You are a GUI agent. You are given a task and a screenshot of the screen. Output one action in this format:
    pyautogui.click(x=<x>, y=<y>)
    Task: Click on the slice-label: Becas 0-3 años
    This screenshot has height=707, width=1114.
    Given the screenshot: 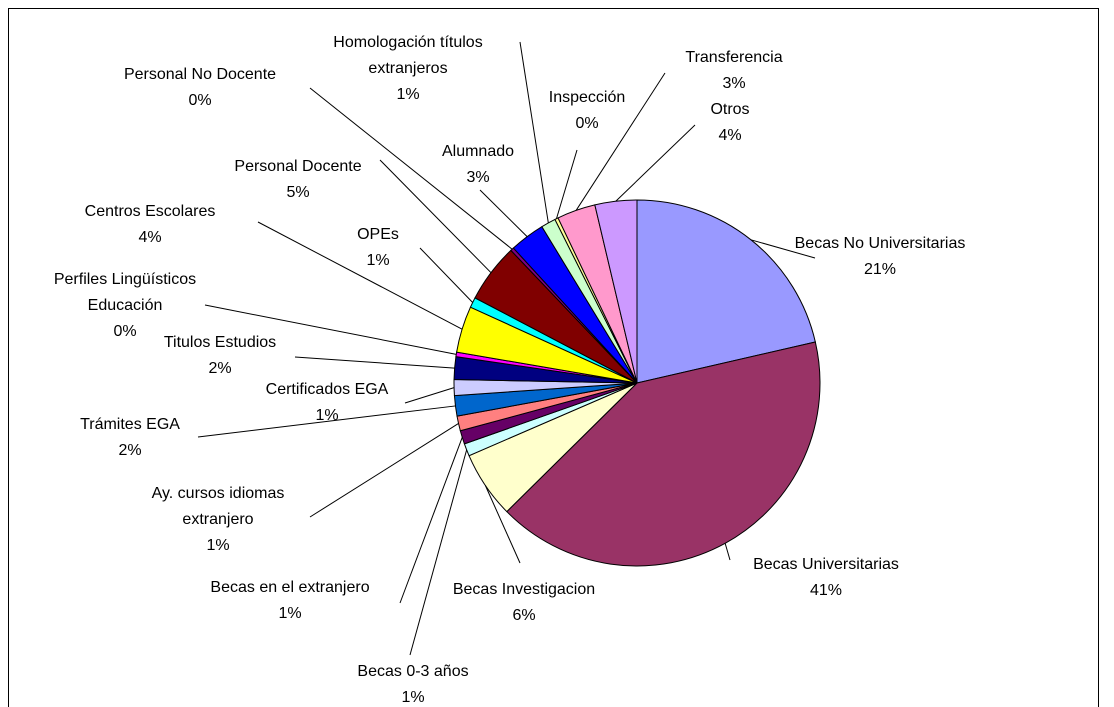 What is the action you would take?
    pyautogui.click(x=413, y=671)
    